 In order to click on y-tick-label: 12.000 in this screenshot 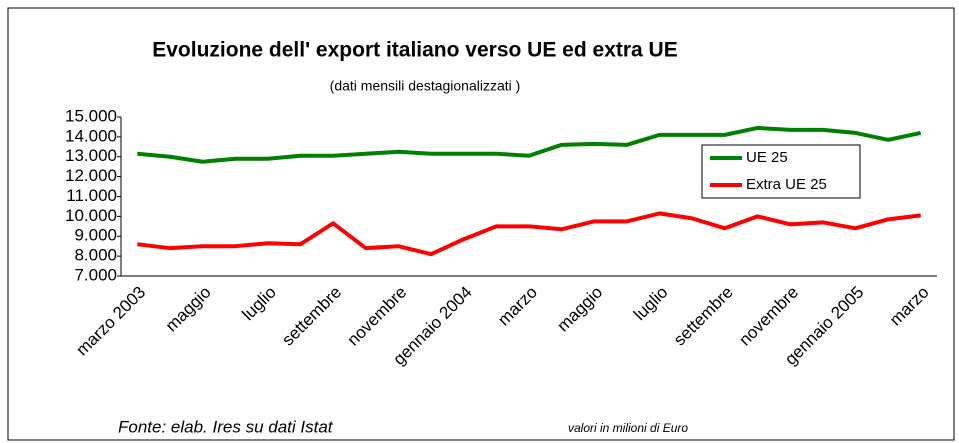, I will do `click(91, 175)`.